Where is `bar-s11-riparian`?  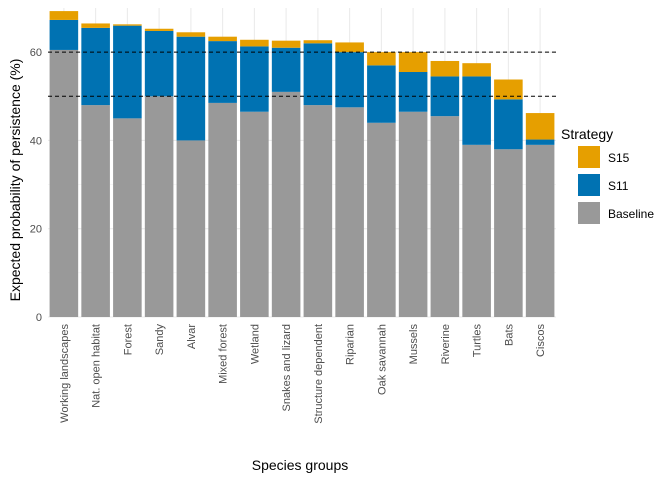
bar-s11-riparian is located at coordinates (349, 80).